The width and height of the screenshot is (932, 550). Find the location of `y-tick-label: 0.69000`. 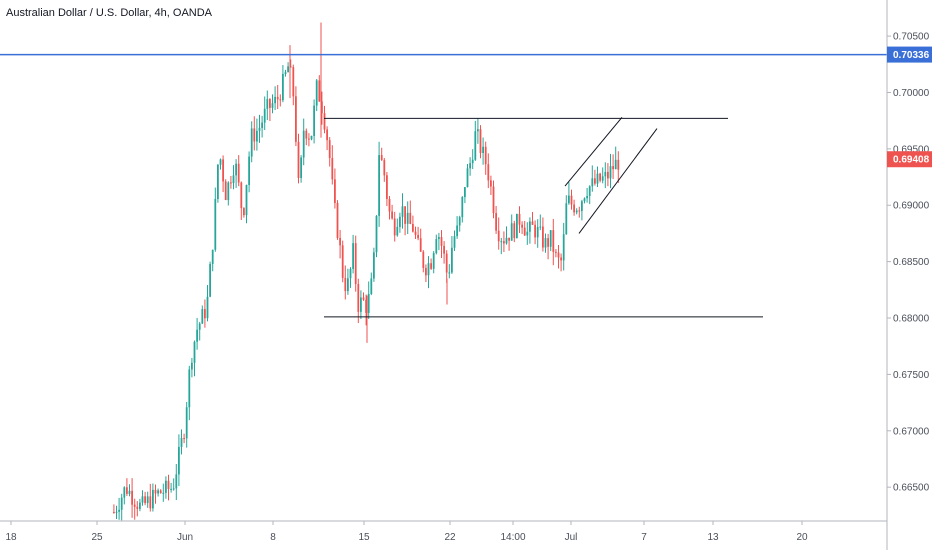

y-tick-label: 0.69000 is located at coordinates (911, 206).